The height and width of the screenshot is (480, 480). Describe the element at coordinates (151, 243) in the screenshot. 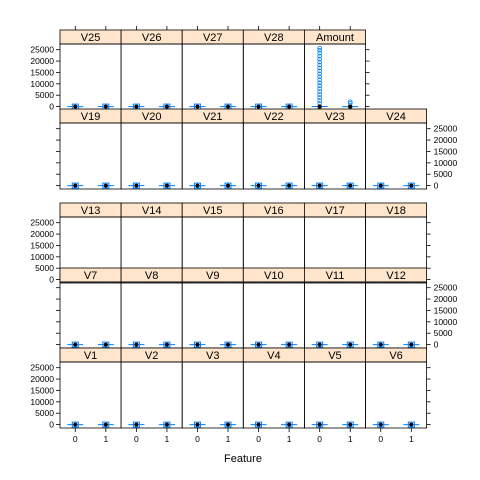

I see `panel-v14: V14` at that location.